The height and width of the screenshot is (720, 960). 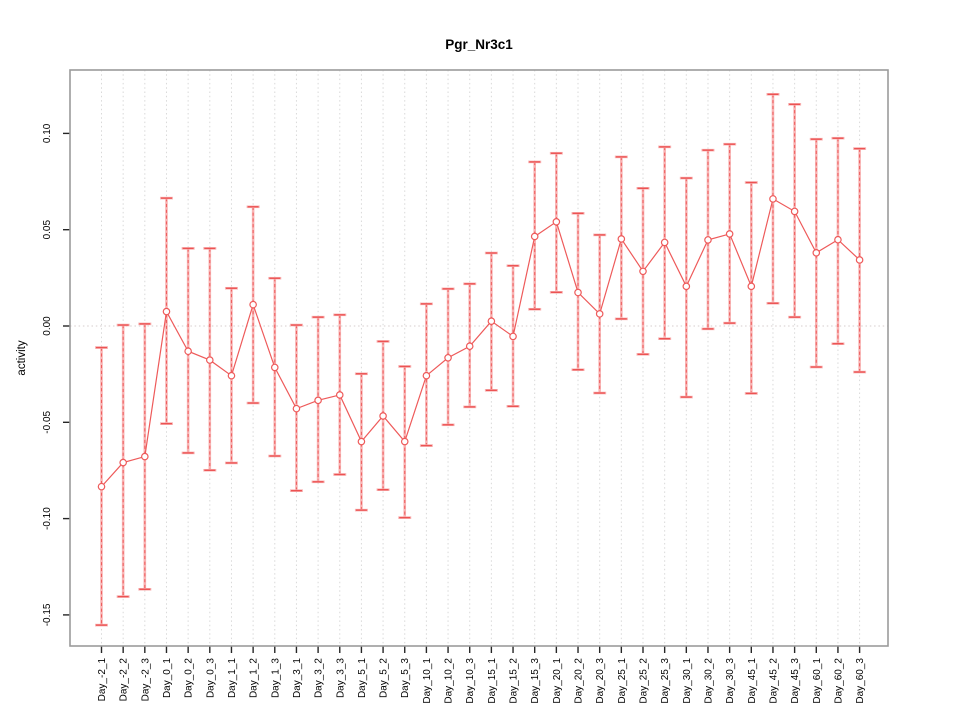 What do you see at coordinates (275, 678) in the screenshot?
I see `x-tick-label: Day_1_3` at bounding box center [275, 678].